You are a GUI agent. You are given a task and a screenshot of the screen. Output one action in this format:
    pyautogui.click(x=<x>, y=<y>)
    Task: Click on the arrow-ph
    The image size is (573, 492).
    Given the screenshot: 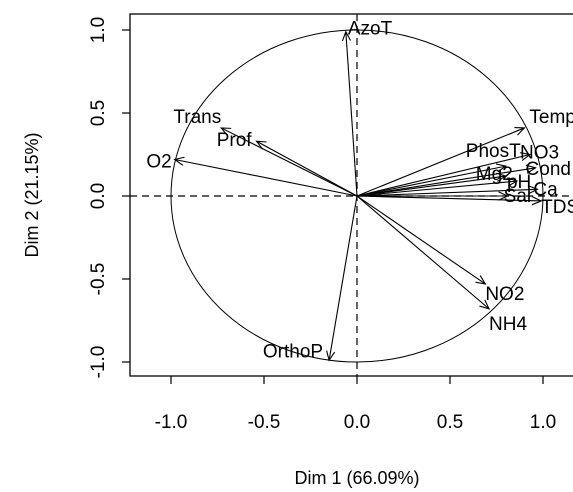 What is the action you would take?
    pyautogui.click(x=437, y=188)
    